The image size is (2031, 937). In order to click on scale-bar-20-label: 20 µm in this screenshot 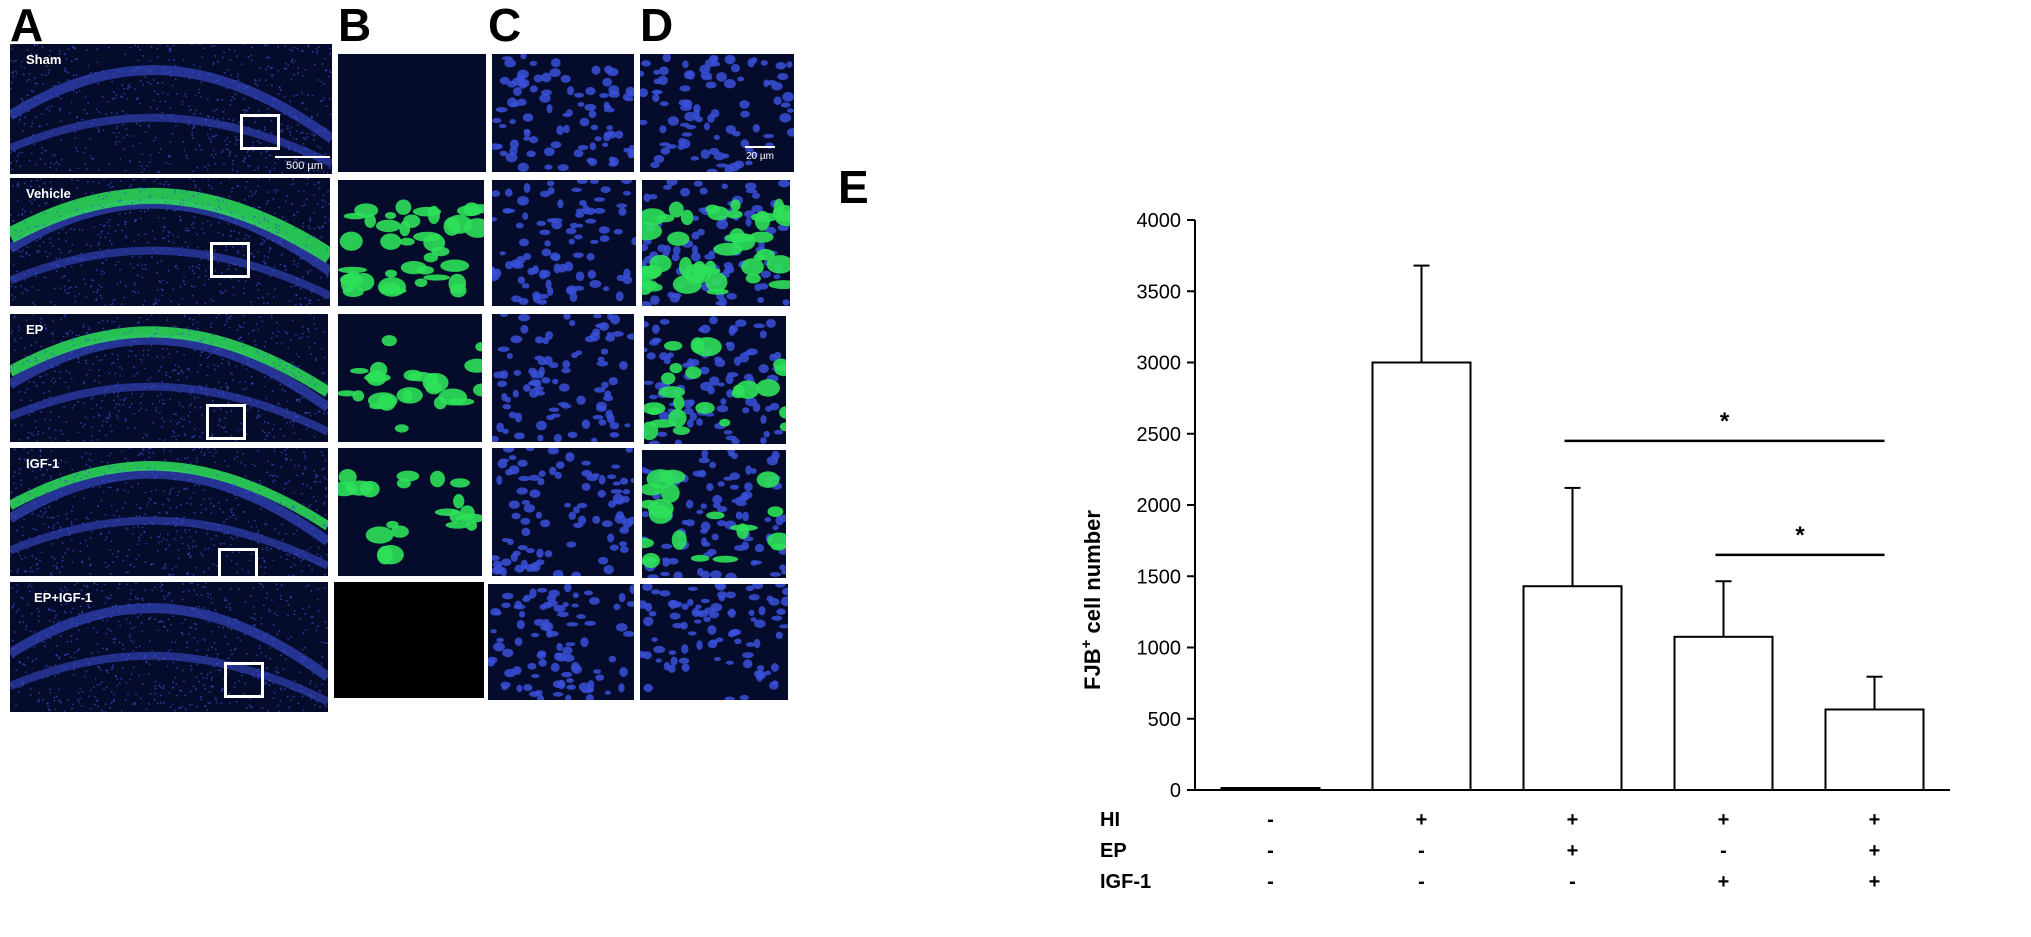, I will do `click(760, 156)`.